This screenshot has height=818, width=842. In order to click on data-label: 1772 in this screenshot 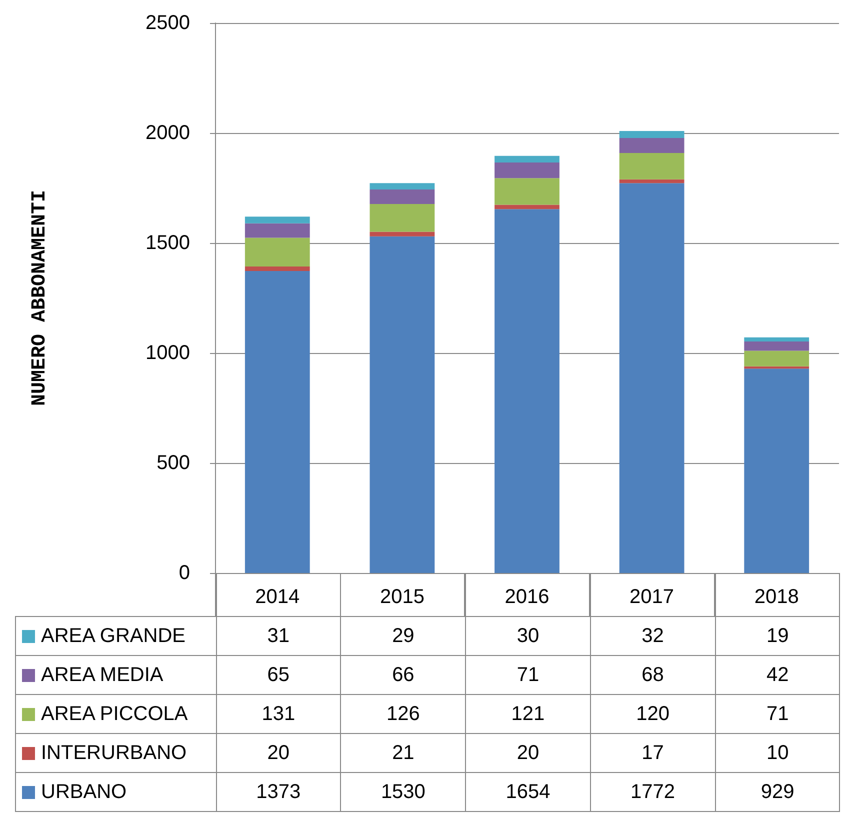, I will do `click(653, 792)`.